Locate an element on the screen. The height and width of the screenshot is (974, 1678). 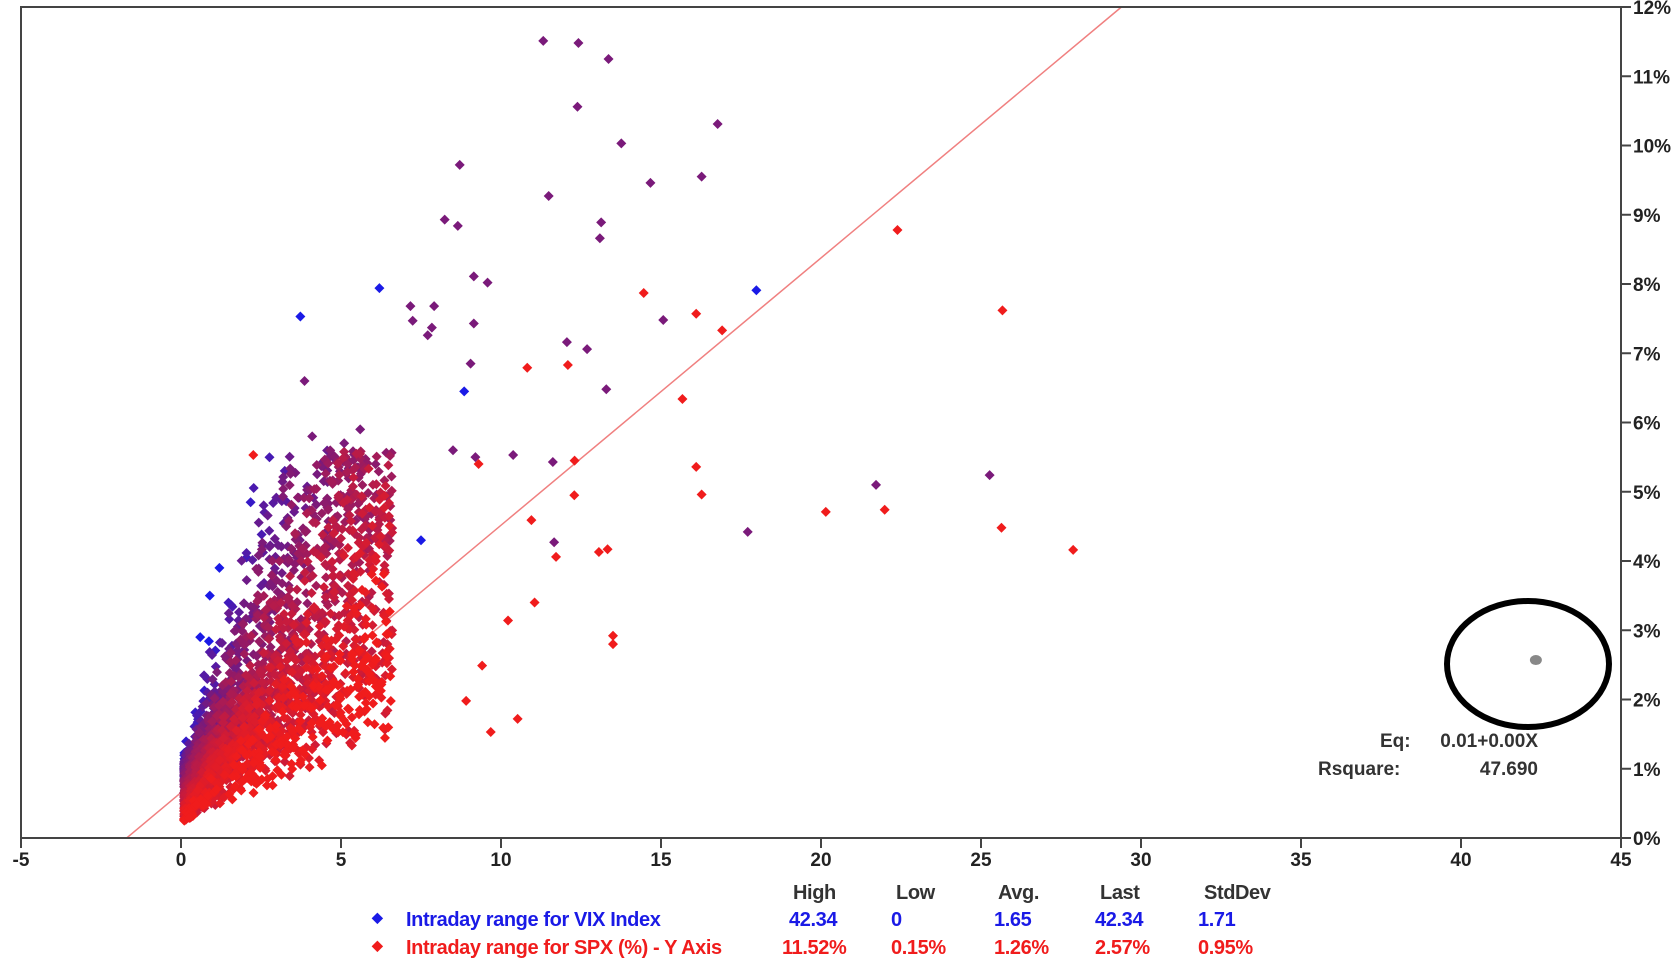
x-tick-label: 10 is located at coordinates (500, 860).